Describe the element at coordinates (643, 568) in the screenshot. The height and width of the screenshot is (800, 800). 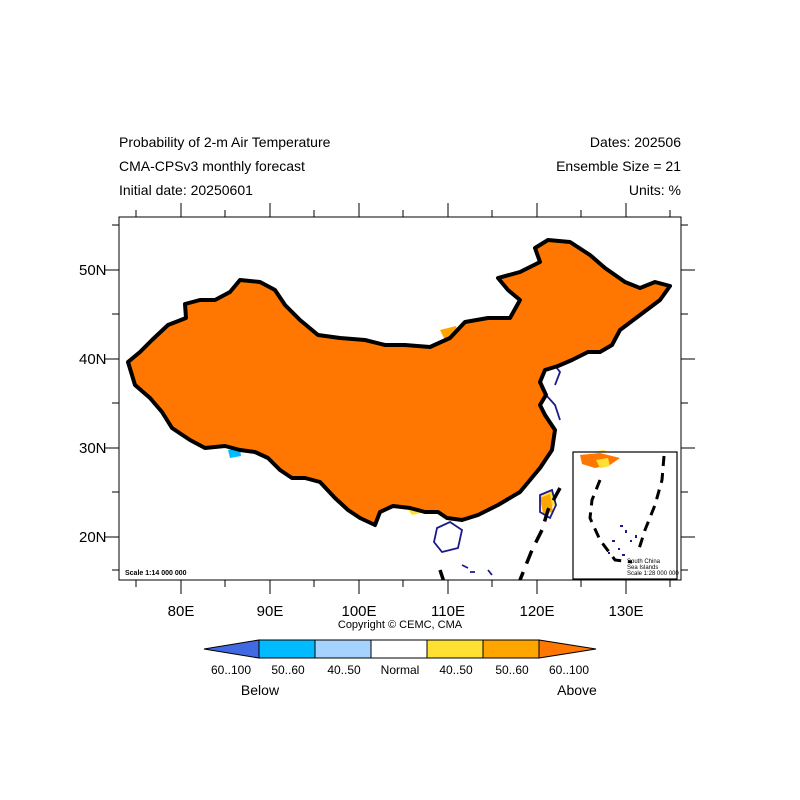
I see `inset-title-2: Sea Islands` at that location.